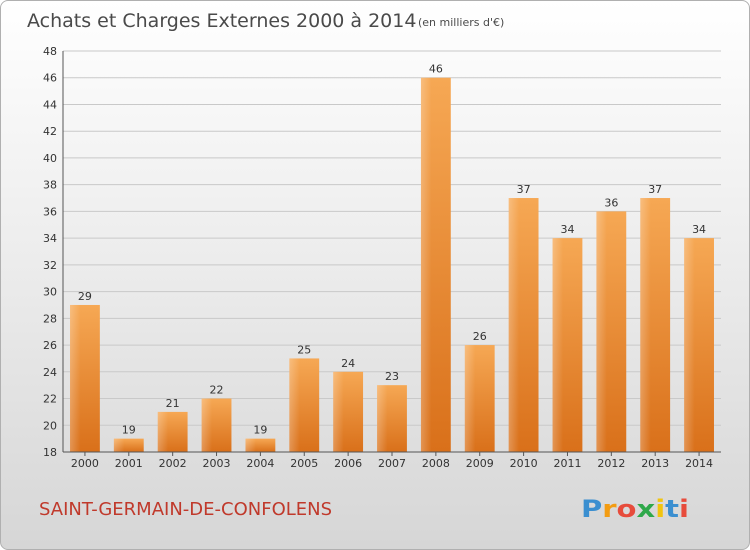 The height and width of the screenshot is (550, 750). What do you see at coordinates (173, 463) in the screenshot?
I see `x-tick-label: 2002` at bounding box center [173, 463].